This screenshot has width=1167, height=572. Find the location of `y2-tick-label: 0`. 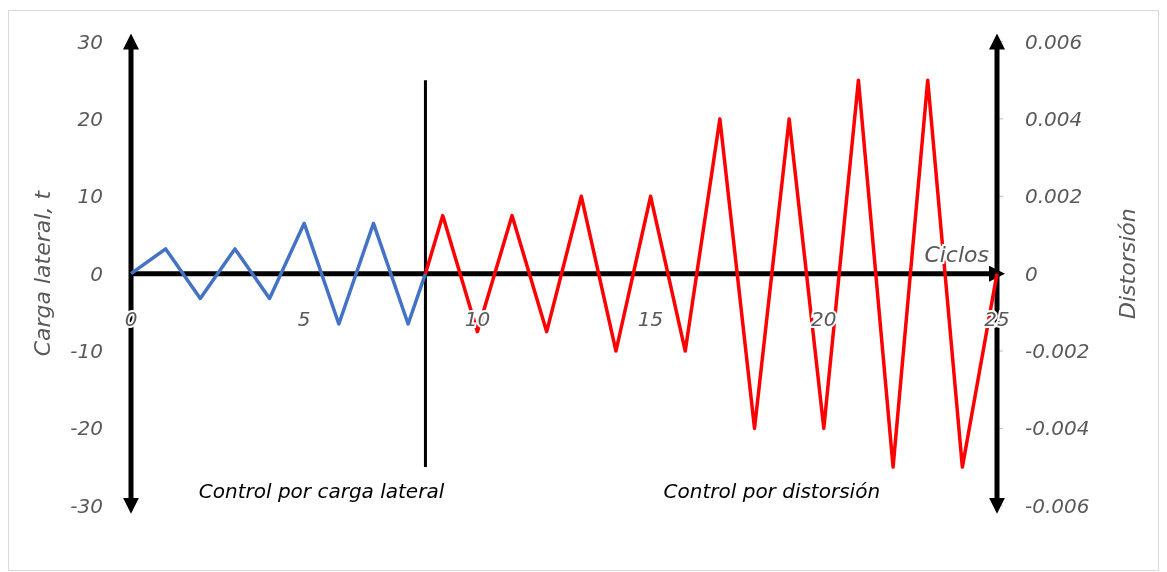

y2-tick-label: 0 is located at coordinates (1031, 273).